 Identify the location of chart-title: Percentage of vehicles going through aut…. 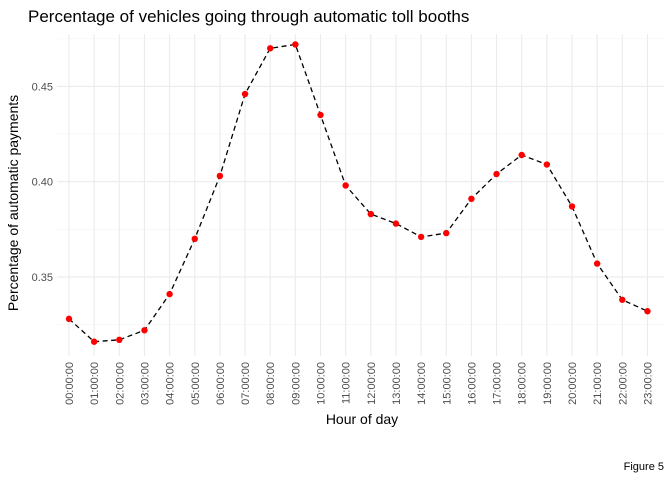
(248, 16).